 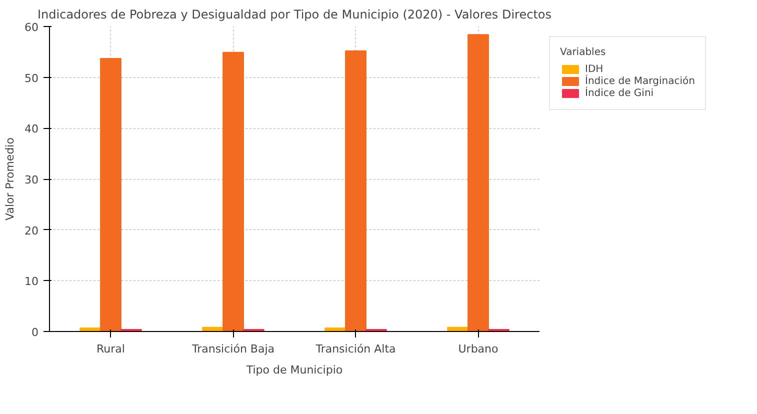 What do you see at coordinates (10, 178) in the screenshot?
I see `y-axis-title: Valor Promedio` at bounding box center [10, 178].